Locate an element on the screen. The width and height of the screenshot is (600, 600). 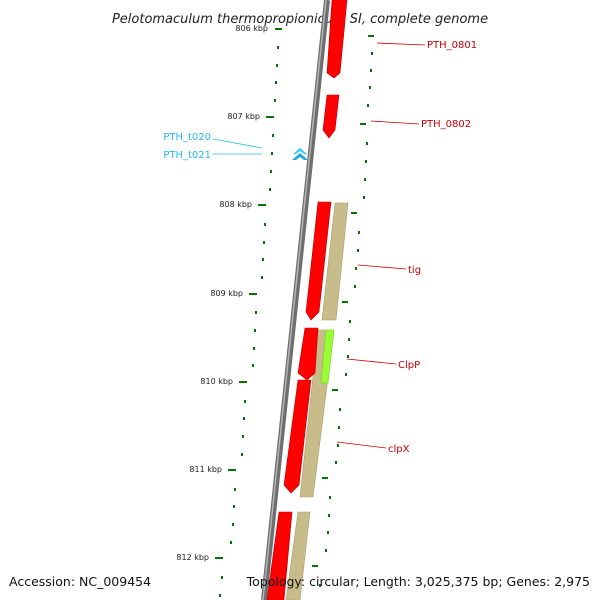
genome-backbone is located at coordinates (295, 300).